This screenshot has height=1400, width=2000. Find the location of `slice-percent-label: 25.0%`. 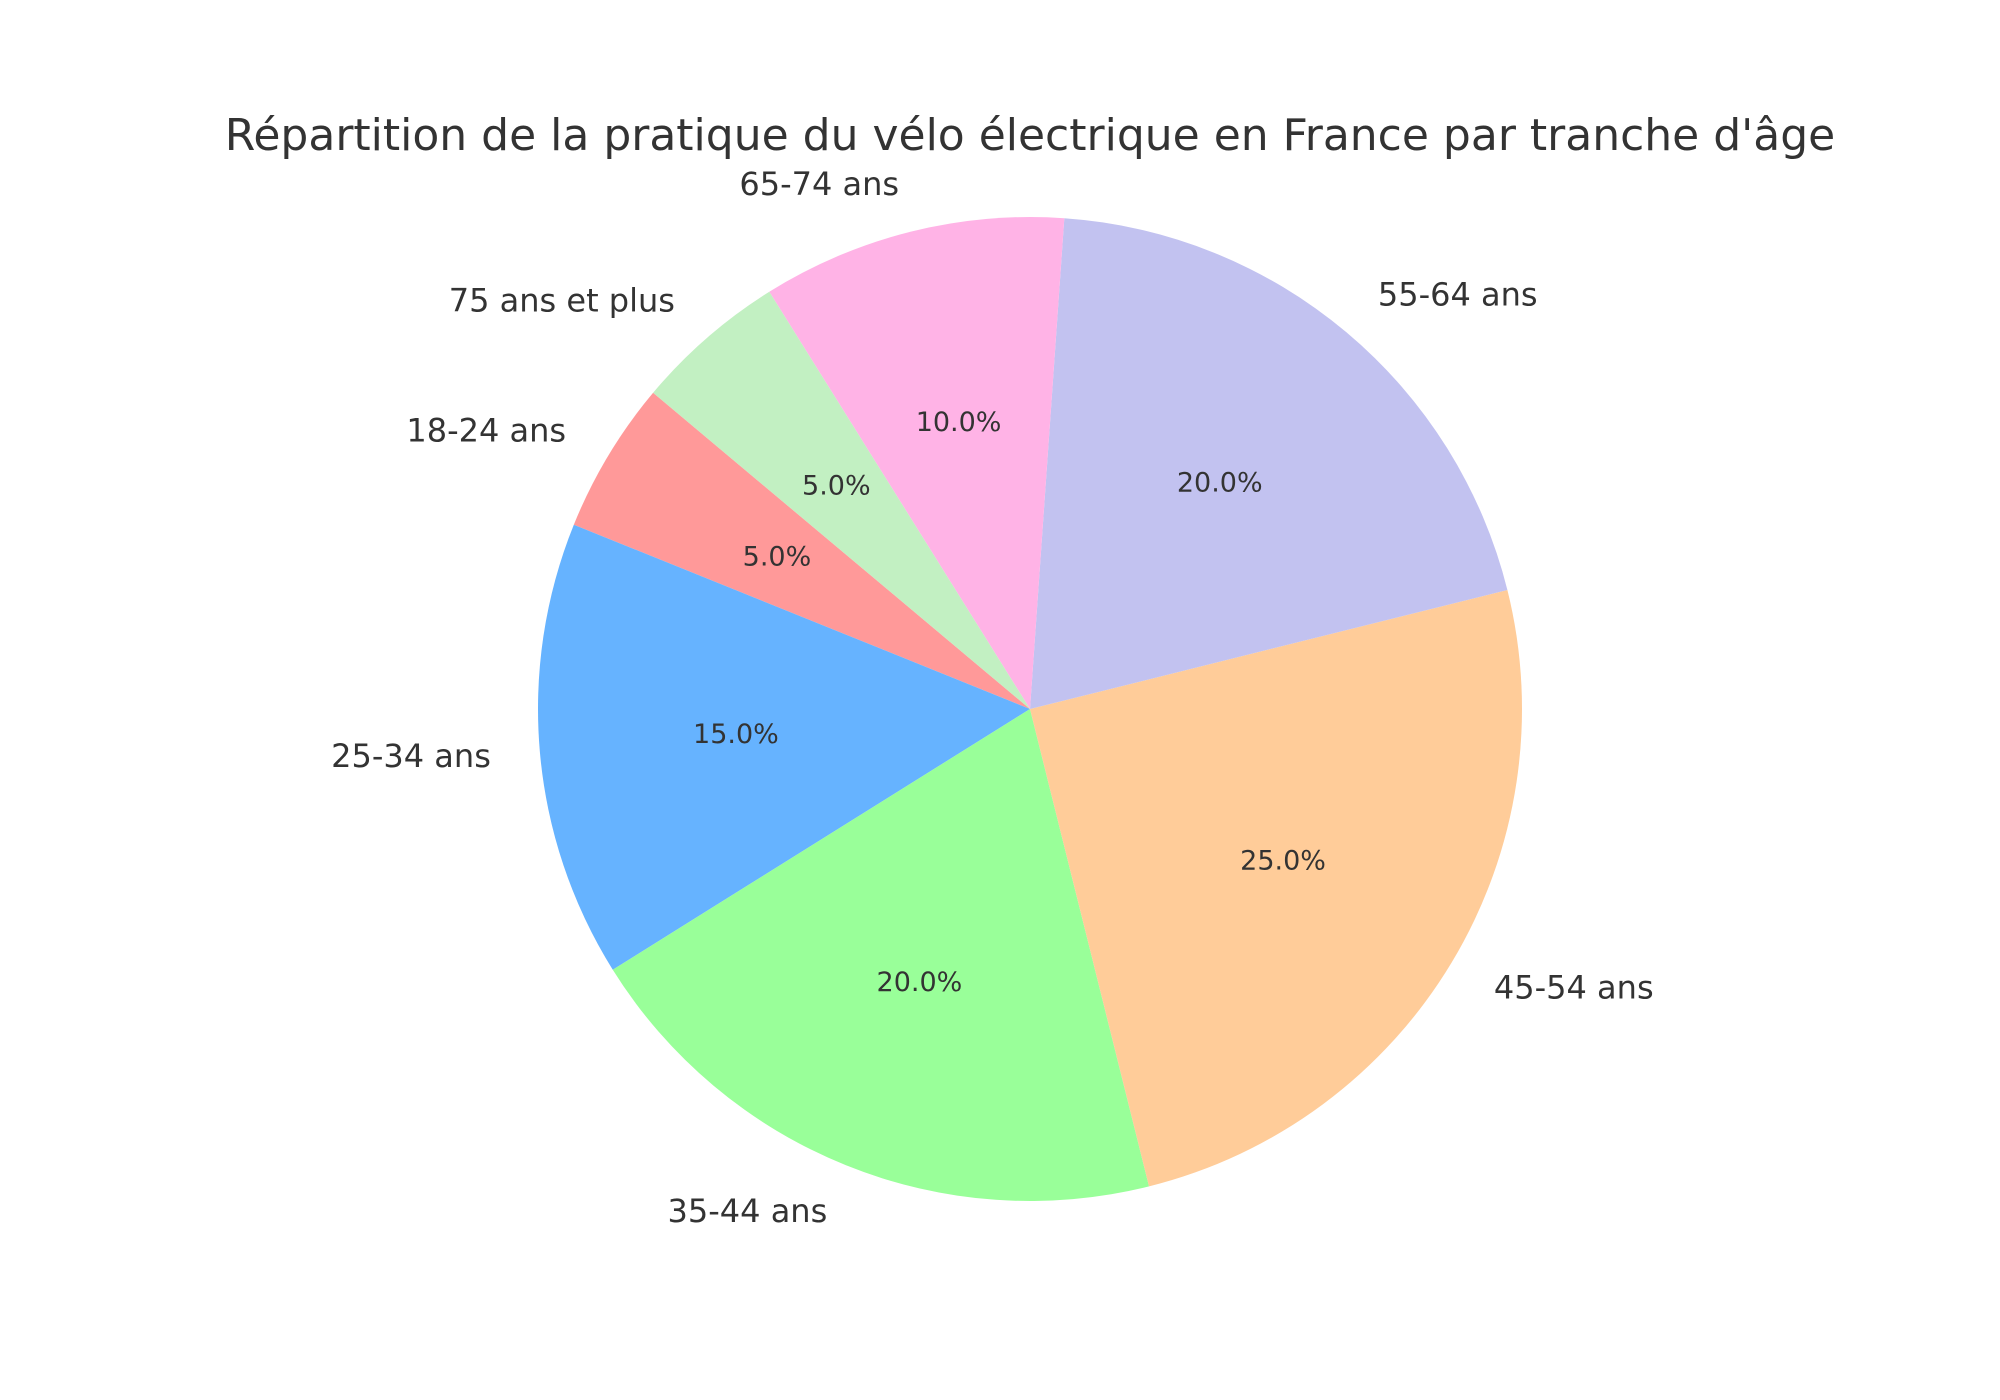

slice-percent-label: 25.0% is located at coordinates (1283, 861).